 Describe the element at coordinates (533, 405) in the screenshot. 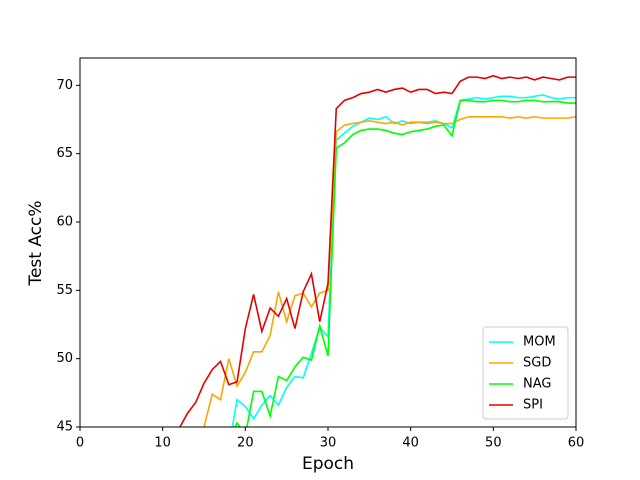

I see `legend-label: SPI` at that location.